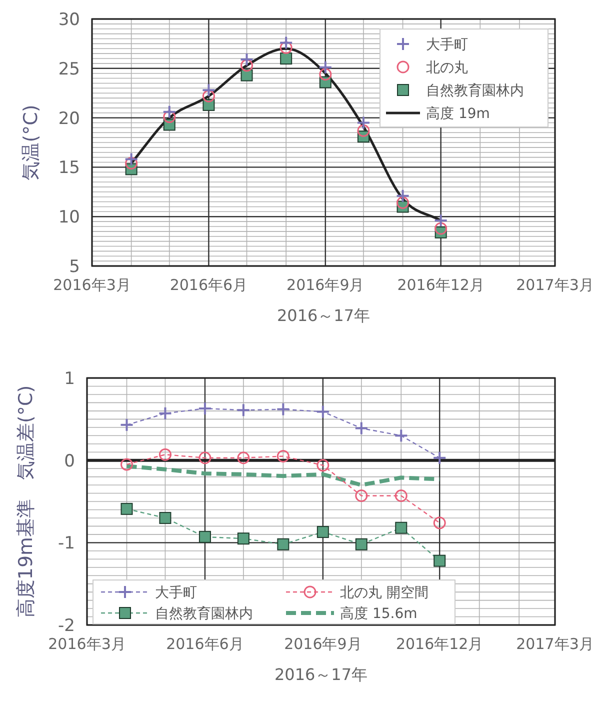  What do you see at coordinates (379, 614) in the screenshot?
I see `legend-label: 高度 15.6m` at bounding box center [379, 614].